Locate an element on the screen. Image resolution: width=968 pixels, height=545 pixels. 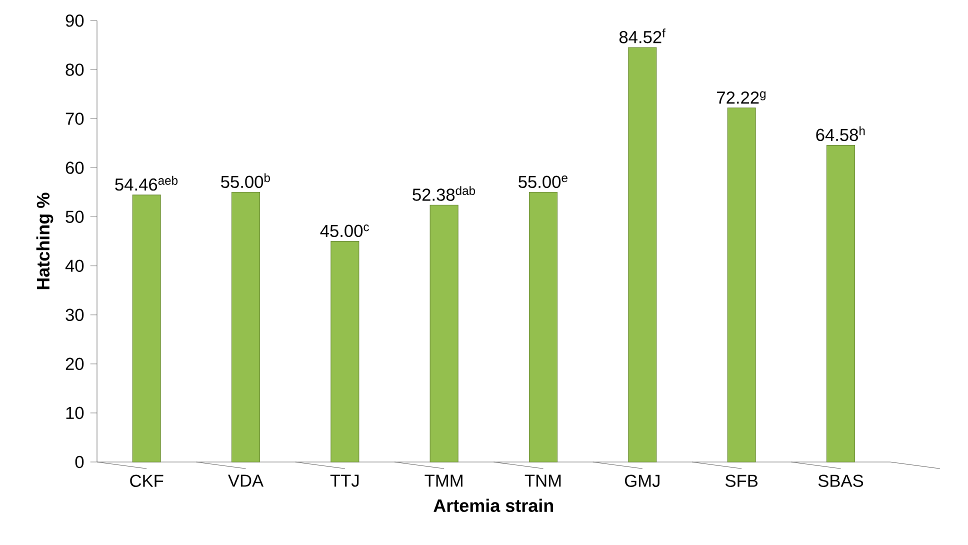
data-label: 52.38$^{dab}$ is located at coordinates (444, 193).